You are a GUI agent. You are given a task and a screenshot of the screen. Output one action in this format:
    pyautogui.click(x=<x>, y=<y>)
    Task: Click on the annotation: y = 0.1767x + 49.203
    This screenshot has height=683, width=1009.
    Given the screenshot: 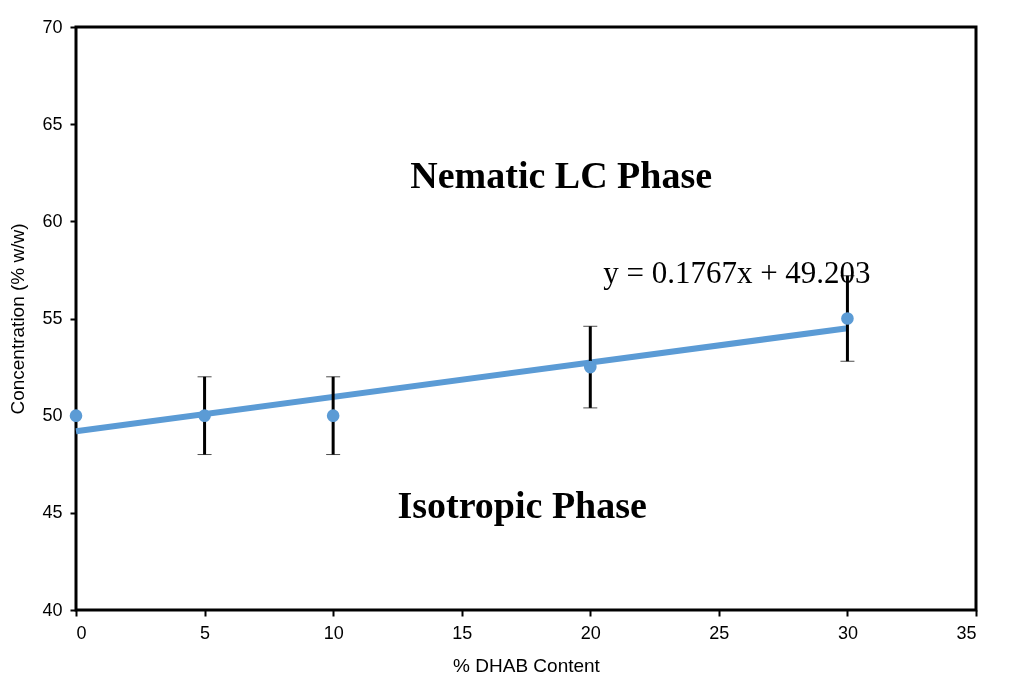 What is the action you would take?
    pyautogui.click(x=737, y=272)
    